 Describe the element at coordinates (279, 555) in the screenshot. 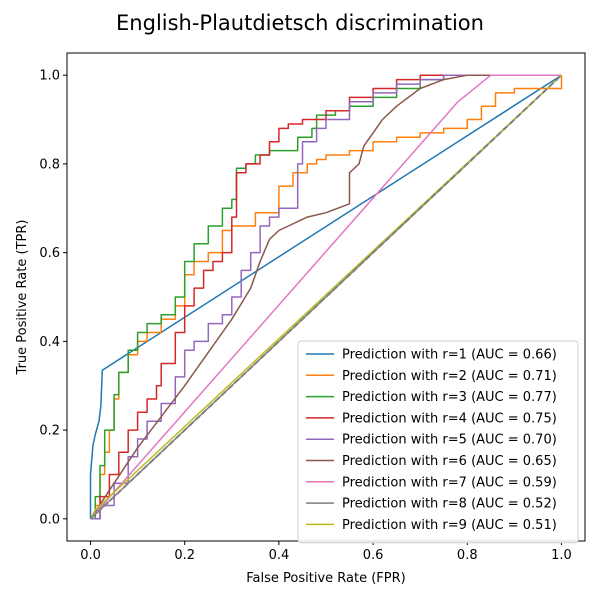

I see `x-tick-label: 0.4` at that location.